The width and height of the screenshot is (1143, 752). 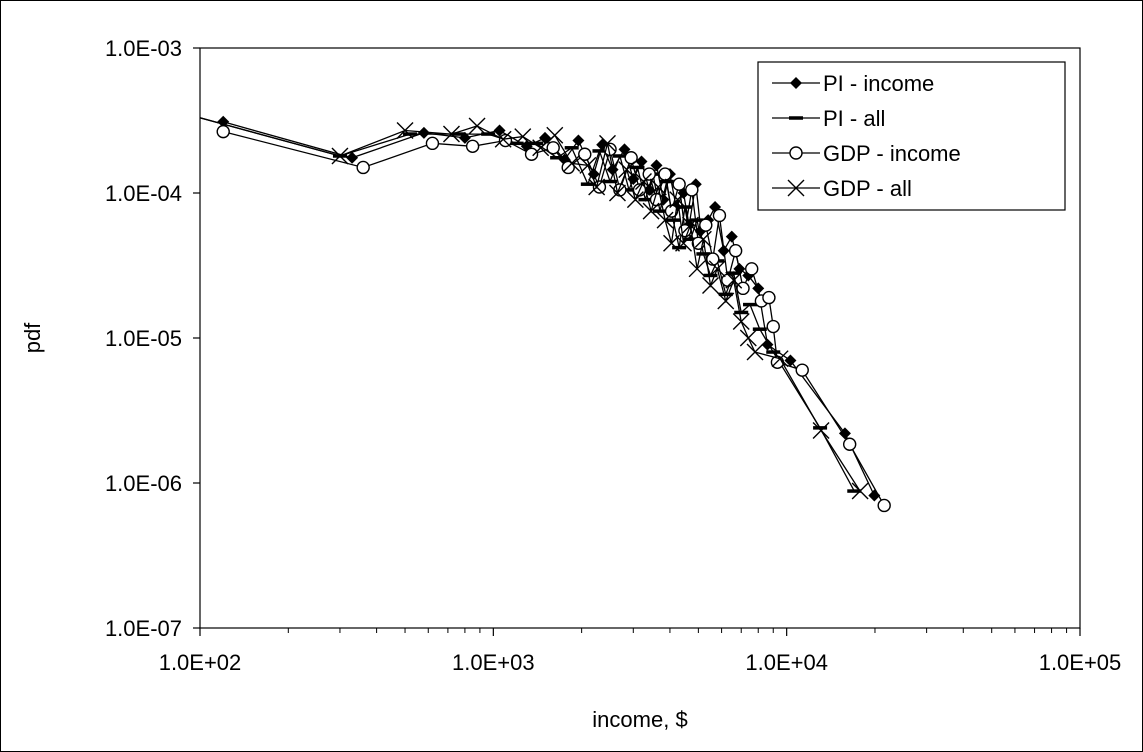 I want to click on legend-label: GDP - all, so click(x=867, y=188).